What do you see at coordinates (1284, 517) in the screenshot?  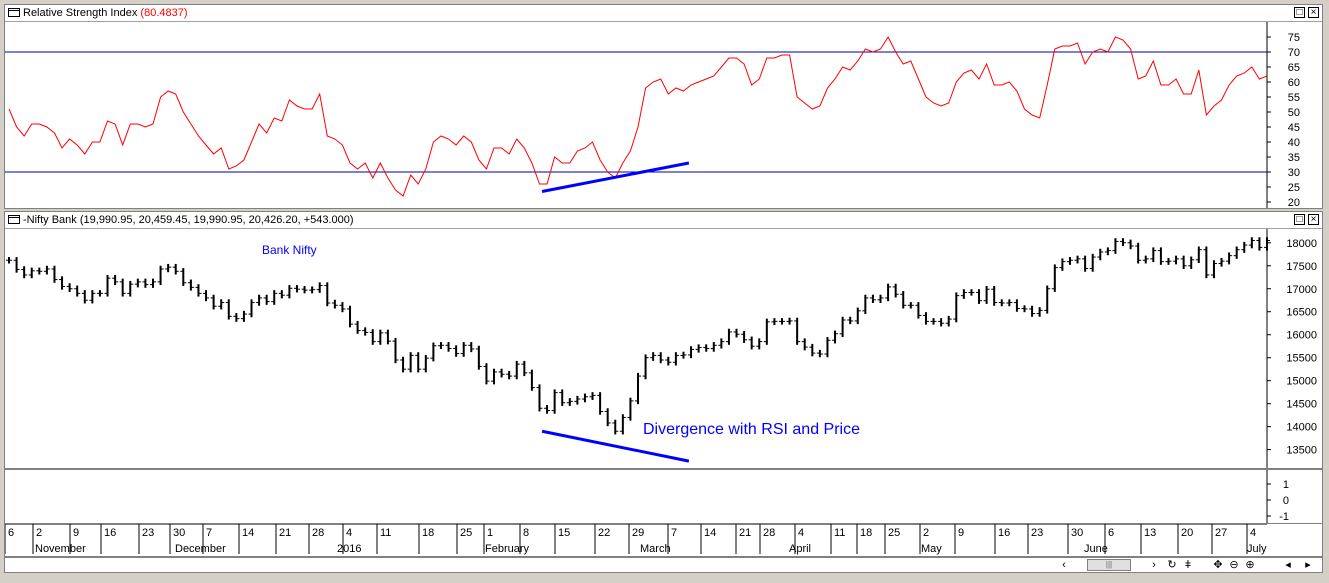 I see `y-tick-label: -1` at bounding box center [1284, 517].